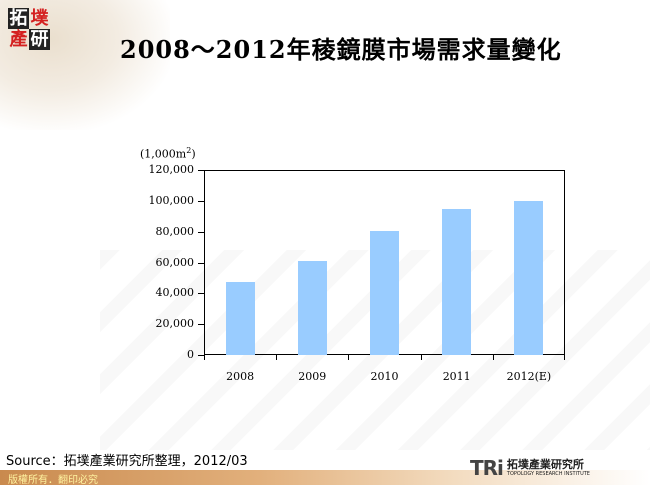 This screenshot has width=650, height=486. Describe the element at coordinates (175, 324) in the screenshot. I see `y-tick-label: 20,000` at that location.